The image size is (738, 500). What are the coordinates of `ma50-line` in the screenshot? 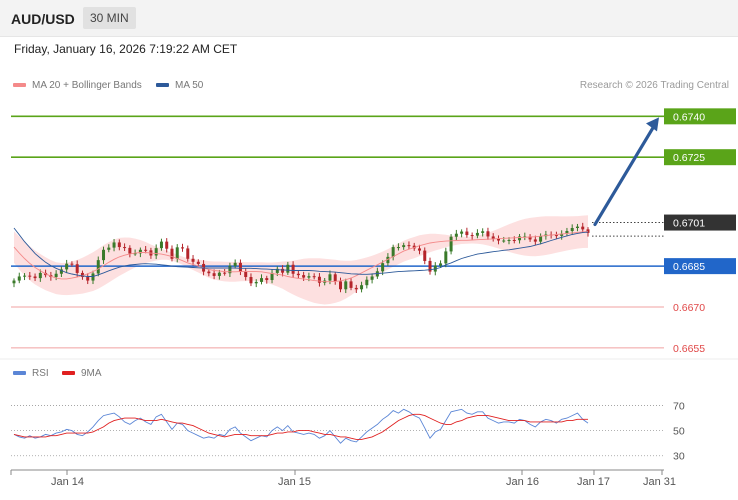 It's located at (301, 252).